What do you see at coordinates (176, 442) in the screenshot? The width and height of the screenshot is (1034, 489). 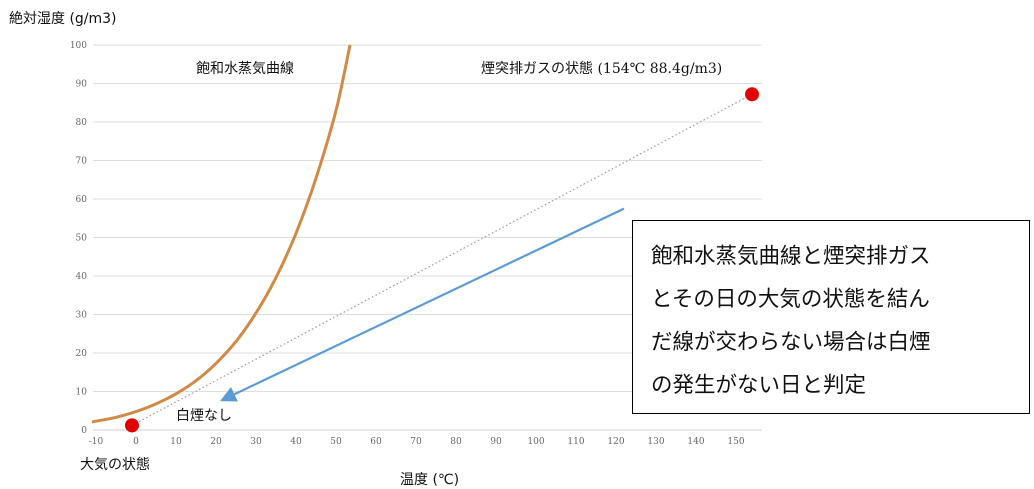 I see `x-tick-label: 10` at bounding box center [176, 442].